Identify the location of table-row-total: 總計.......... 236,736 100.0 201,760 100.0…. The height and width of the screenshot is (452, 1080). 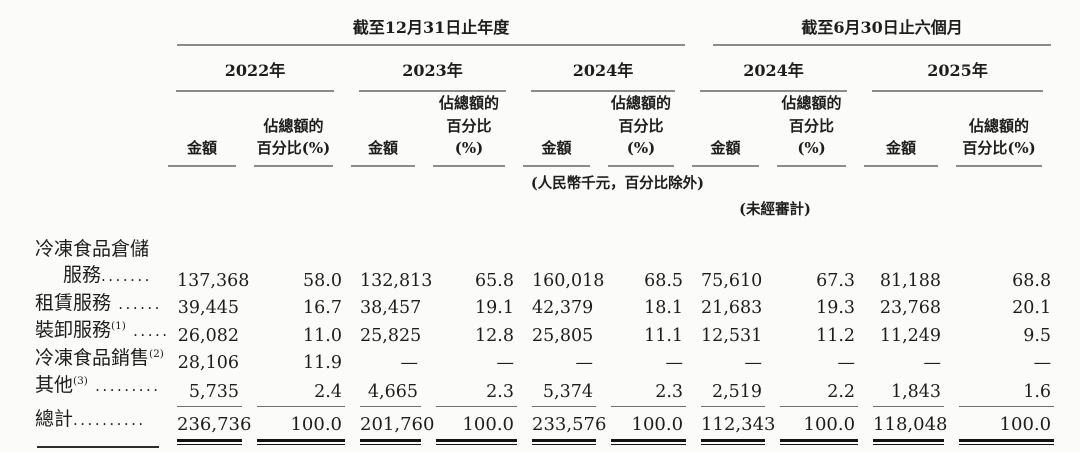
(540, 426).